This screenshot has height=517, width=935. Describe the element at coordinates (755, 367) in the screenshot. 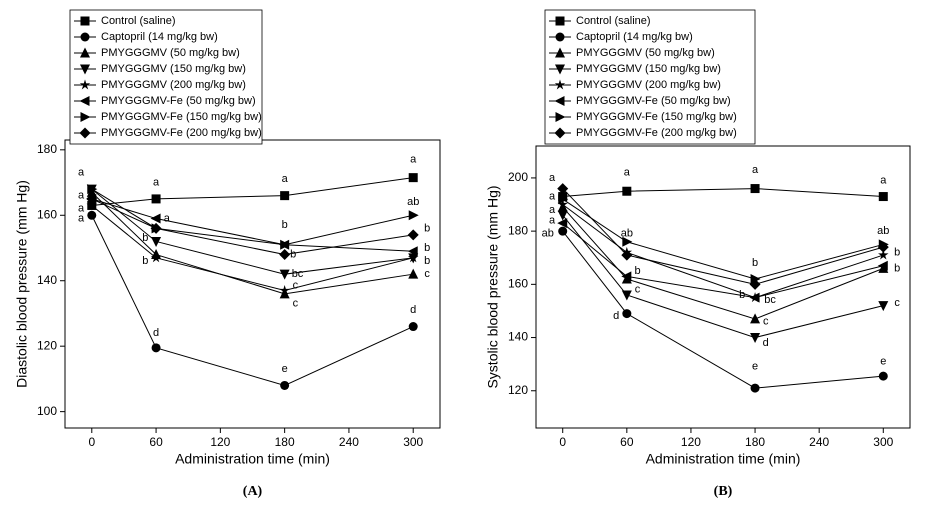

I see `annotation: e` at that location.